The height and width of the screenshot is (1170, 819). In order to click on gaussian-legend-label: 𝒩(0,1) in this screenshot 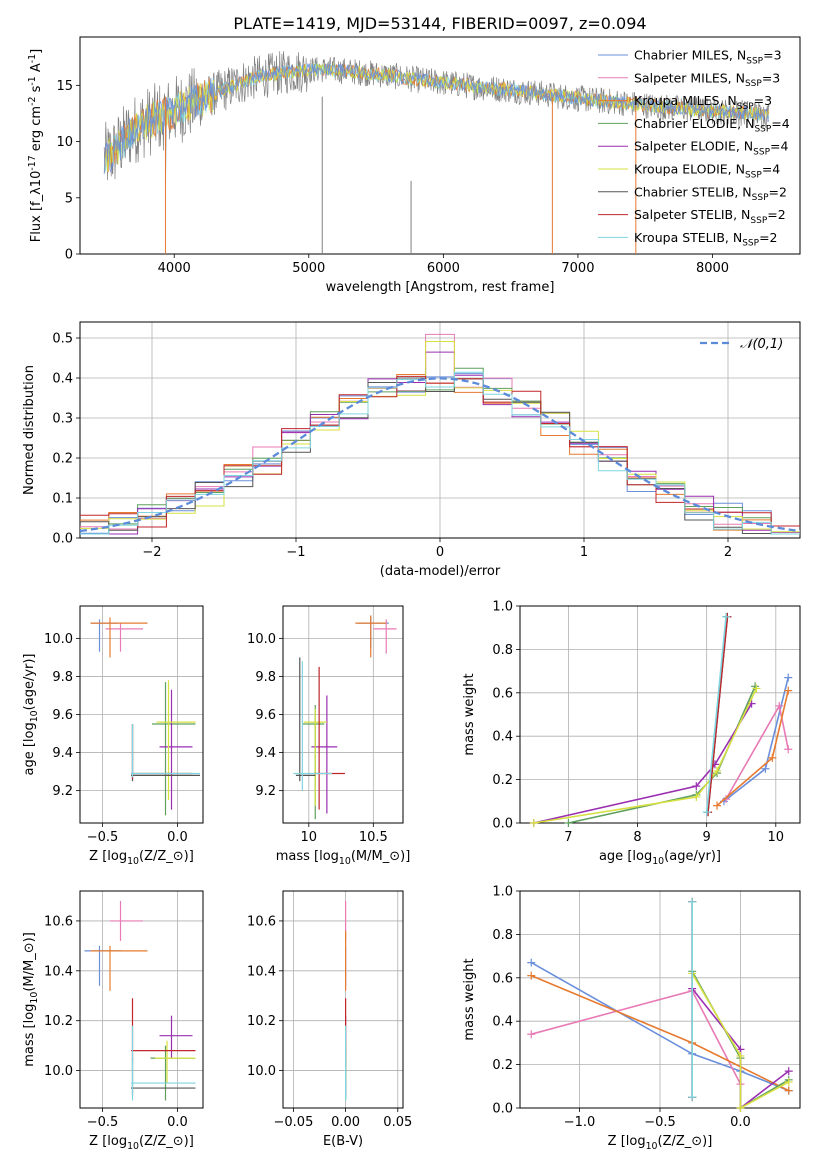, I will do `click(761, 344)`.